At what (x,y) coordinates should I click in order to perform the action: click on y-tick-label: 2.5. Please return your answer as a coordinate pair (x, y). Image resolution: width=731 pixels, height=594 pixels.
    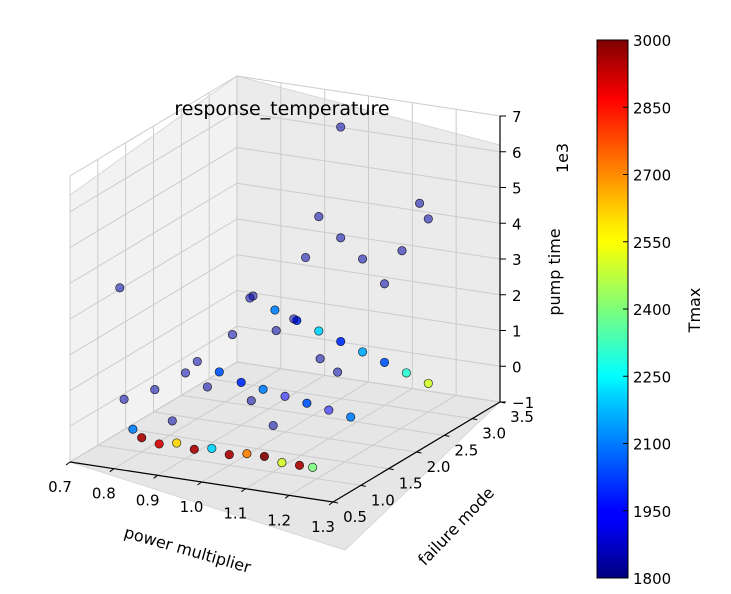
    Looking at the image, I should click on (466, 450).